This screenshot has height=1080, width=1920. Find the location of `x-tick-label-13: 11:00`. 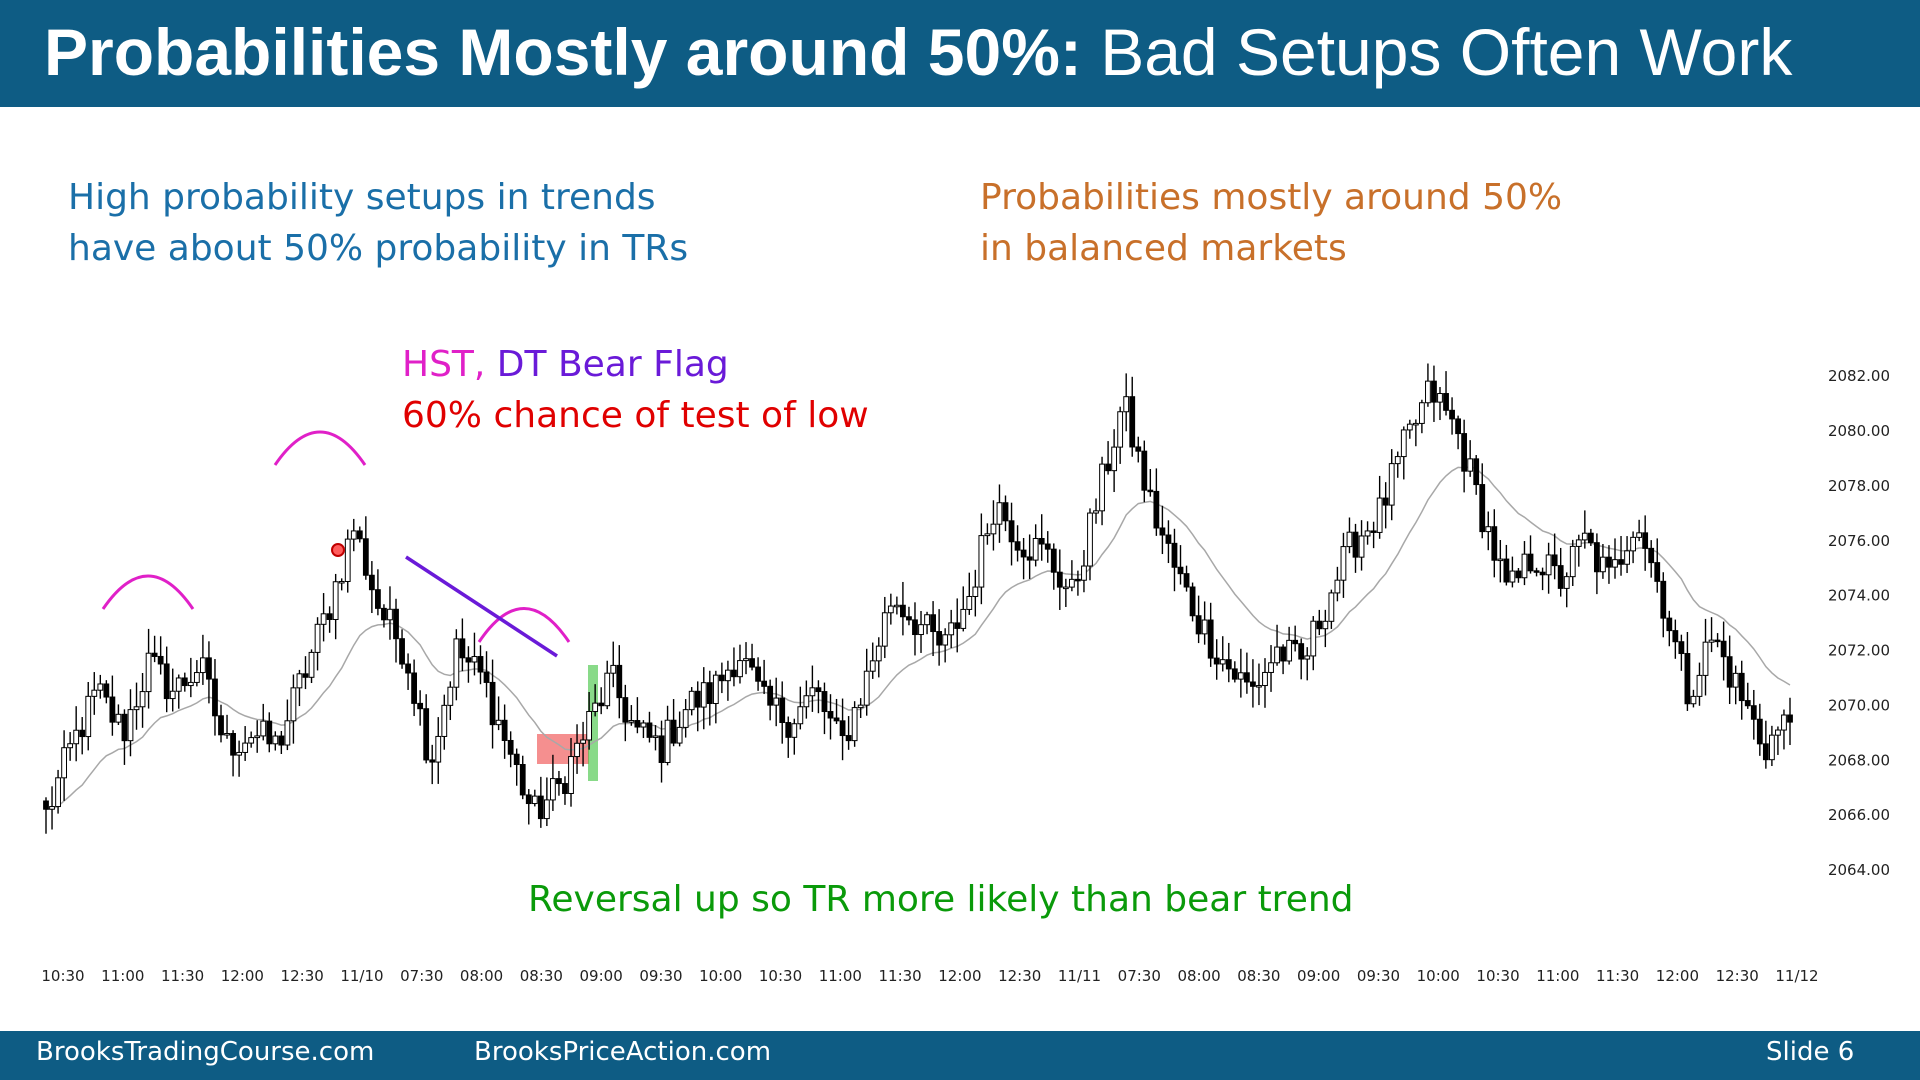

x-tick-label-13: 11:00 is located at coordinates (840, 976).